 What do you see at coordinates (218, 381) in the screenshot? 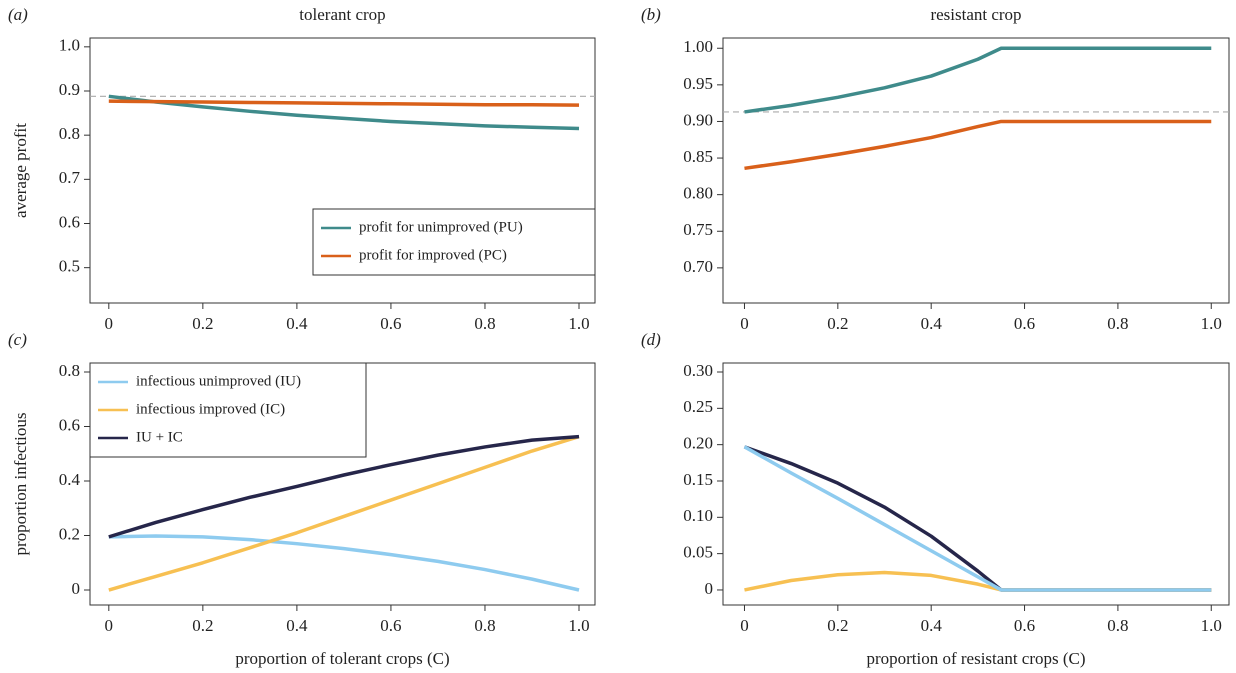
I see `legend-label: infectious unimproved (IU)` at bounding box center [218, 381].